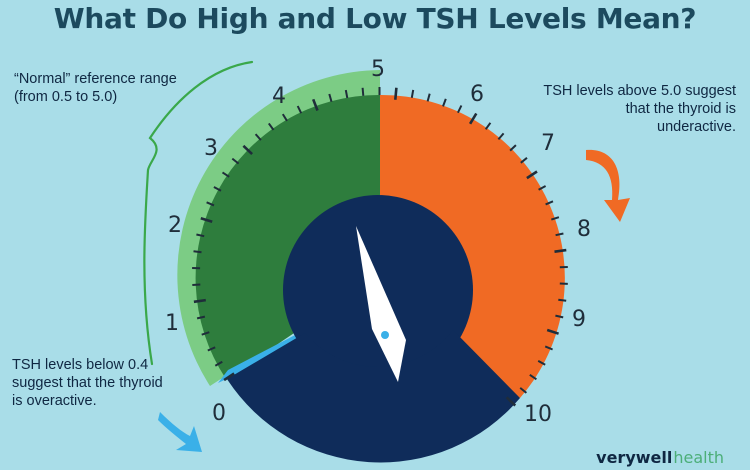 The height and width of the screenshot is (470, 750). What do you see at coordinates (696, 127) in the screenshot?
I see `high-note-line-3: underactive.` at bounding box center [696, 127].